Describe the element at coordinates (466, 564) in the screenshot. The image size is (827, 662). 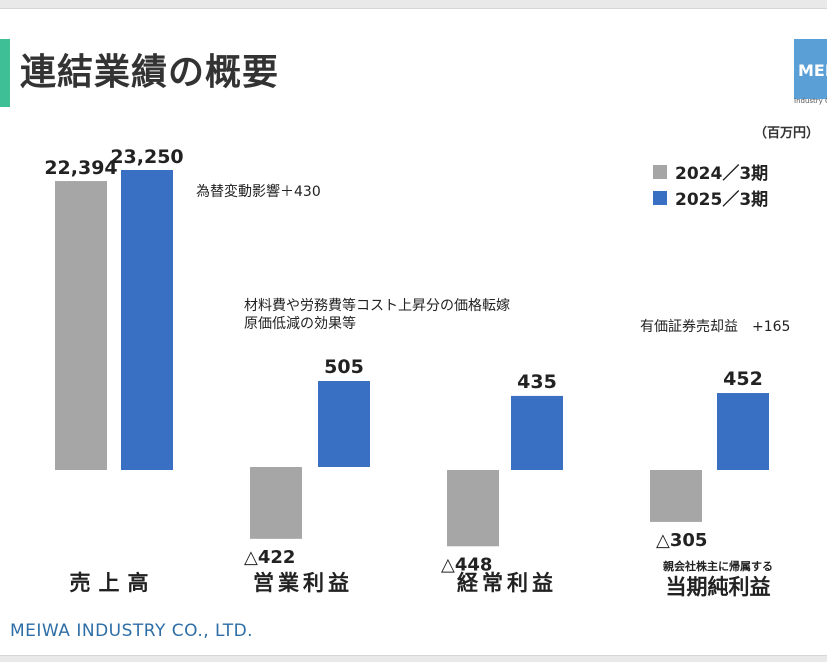
I see `data-label-ordinary-profit-2024: △448` at that location.